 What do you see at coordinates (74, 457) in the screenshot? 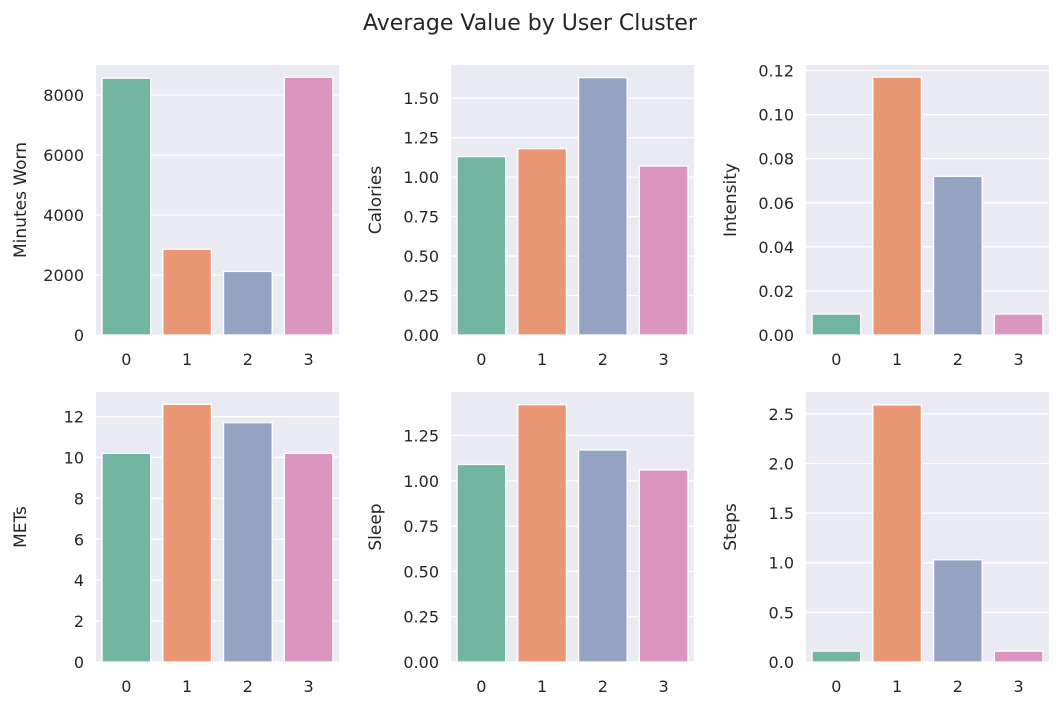
I see `y-tick-label: 10` at bounding box center [74, 457].